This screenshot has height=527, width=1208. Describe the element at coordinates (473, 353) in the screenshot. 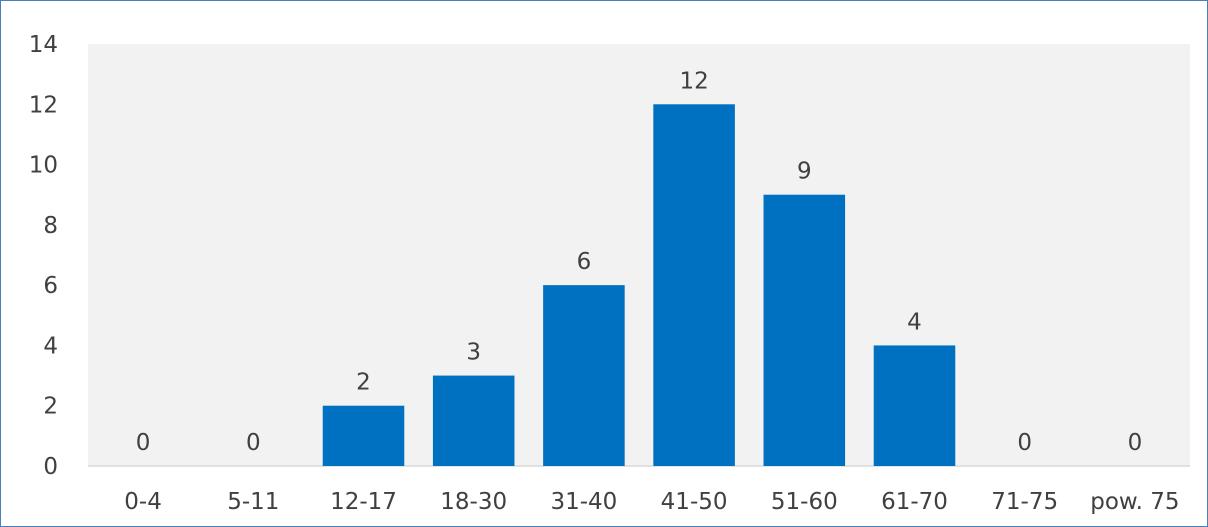

I see `data-label: 3` at that location.